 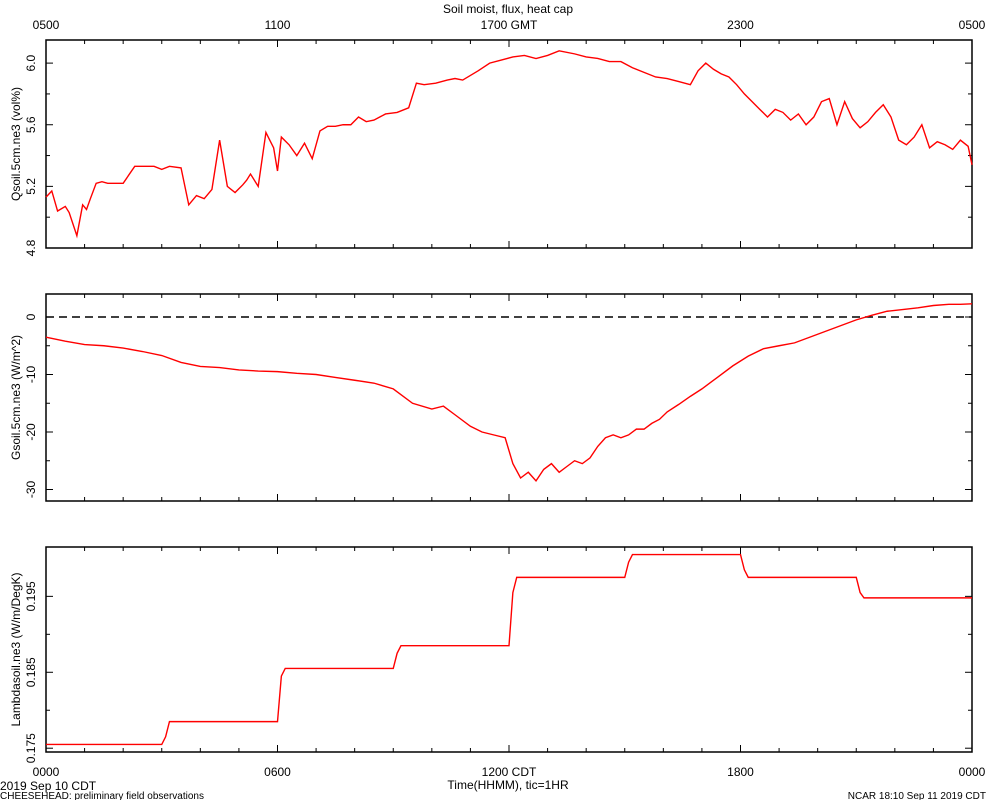 I want to click on y-tick-label: 0, so click(x=31, y=316).